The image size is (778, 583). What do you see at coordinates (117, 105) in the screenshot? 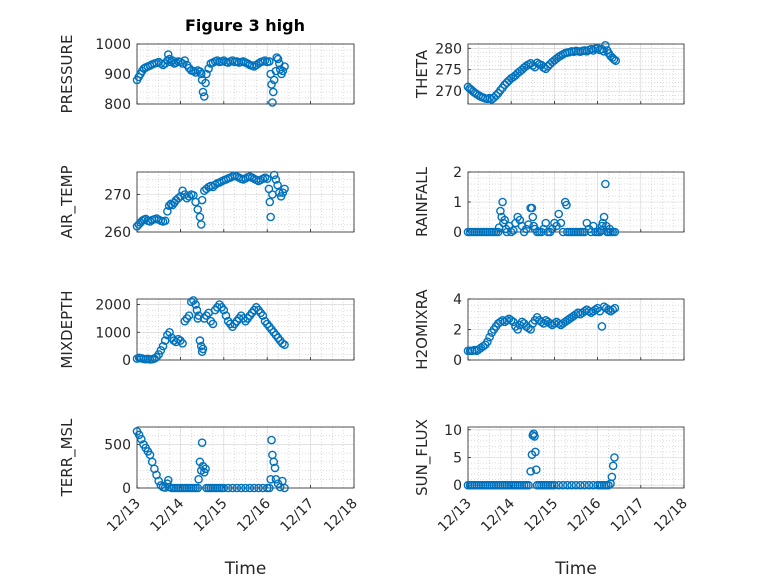
I see `y-tick-label: 800` at bounding box center [117, 105].